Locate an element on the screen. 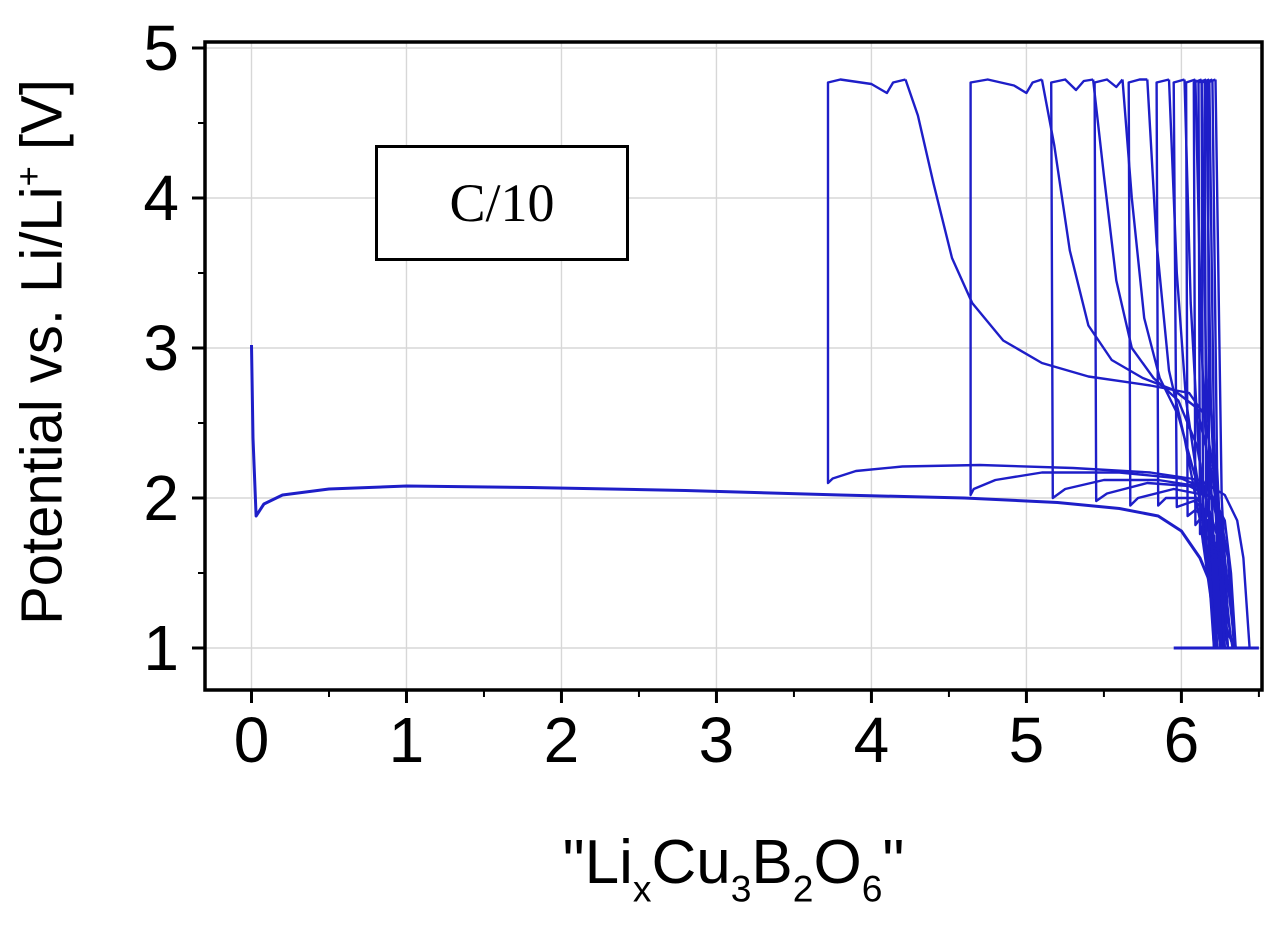  tick-label-x-2: 2 is located at coordinates (562, 740).